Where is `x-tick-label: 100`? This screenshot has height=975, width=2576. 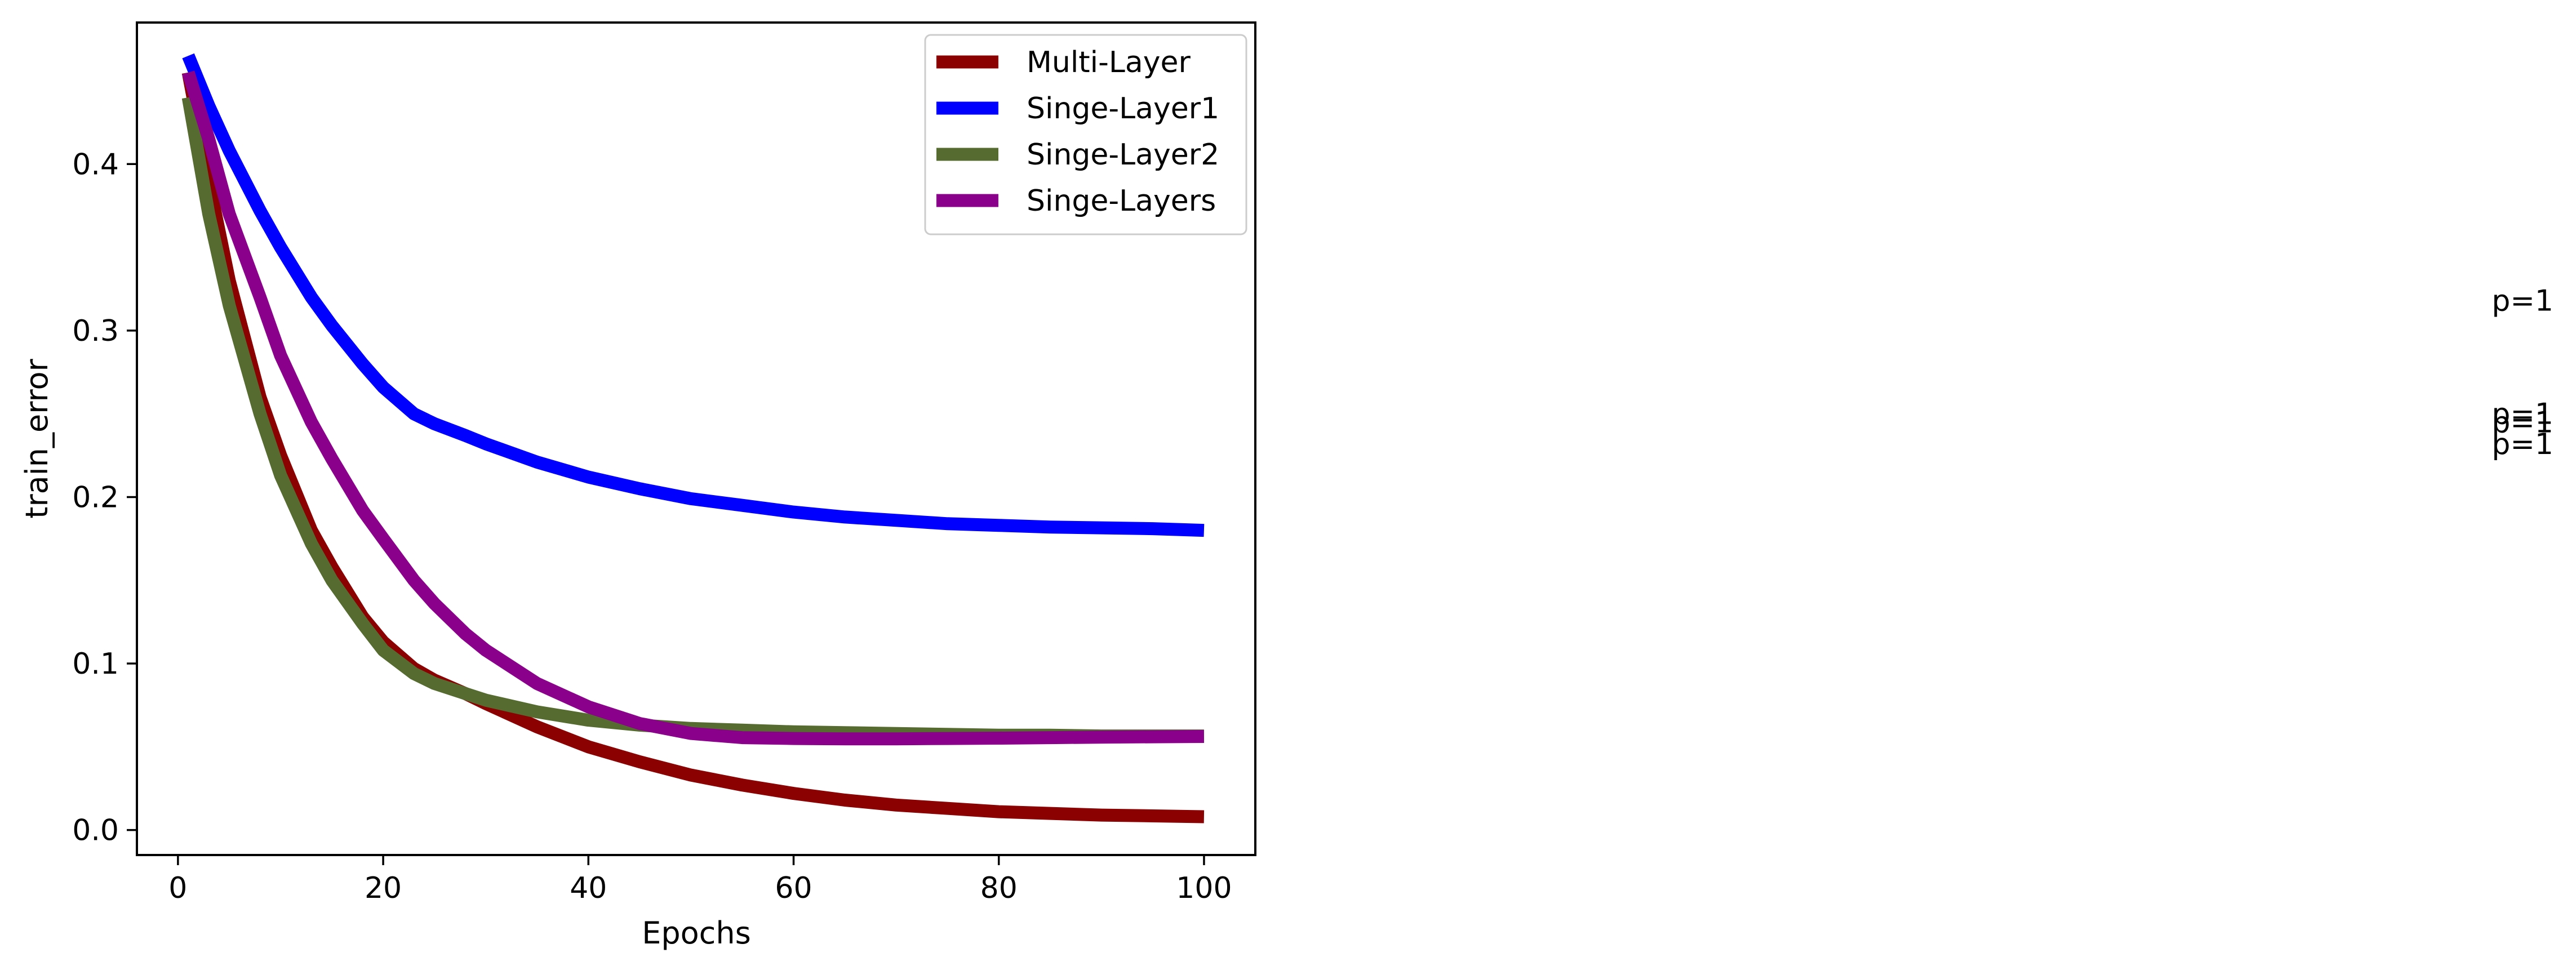
x-tick-label: 100 is located at coordinates (1204, 888).